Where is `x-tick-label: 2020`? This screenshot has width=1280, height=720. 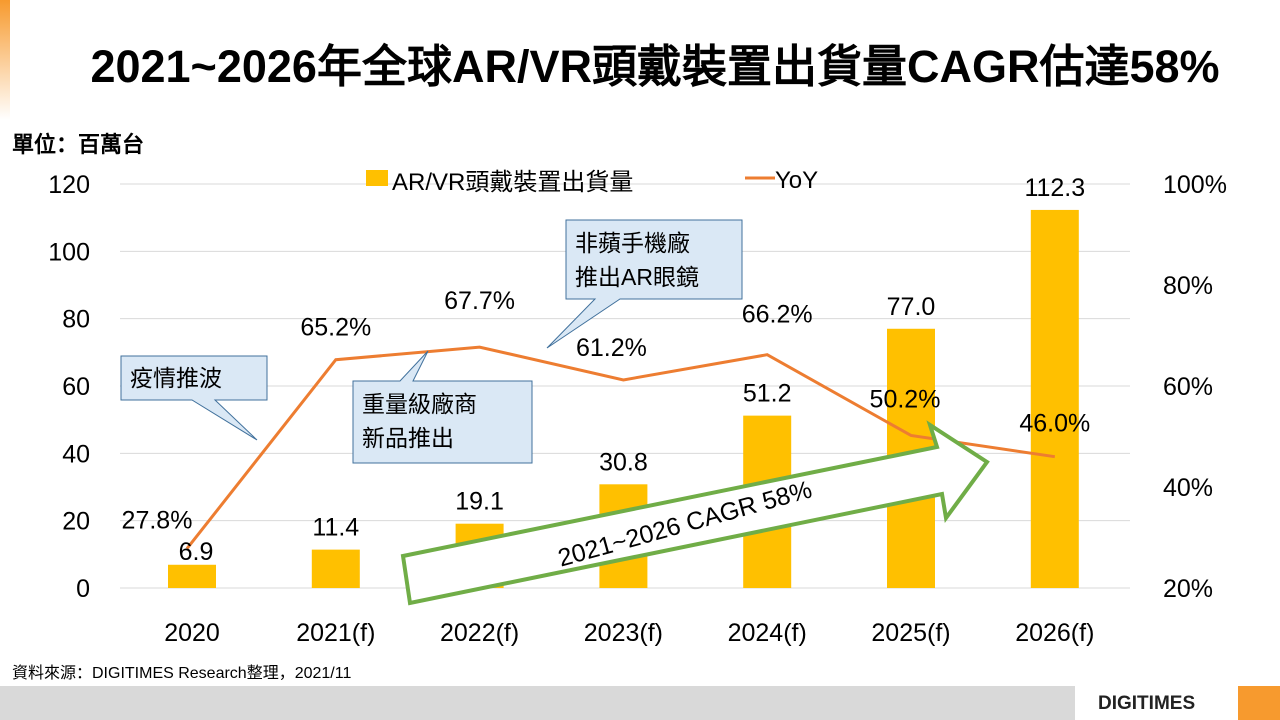 x-tick-label: 2020 is located at coordinates (192, 633).